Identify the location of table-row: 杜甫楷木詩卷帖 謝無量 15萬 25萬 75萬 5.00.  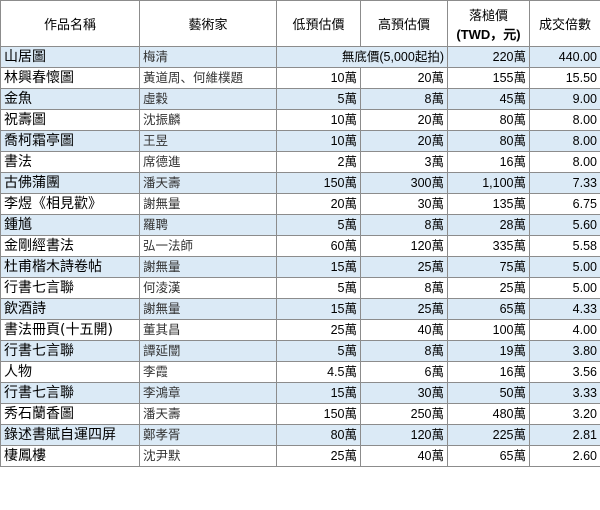
(300, 267).